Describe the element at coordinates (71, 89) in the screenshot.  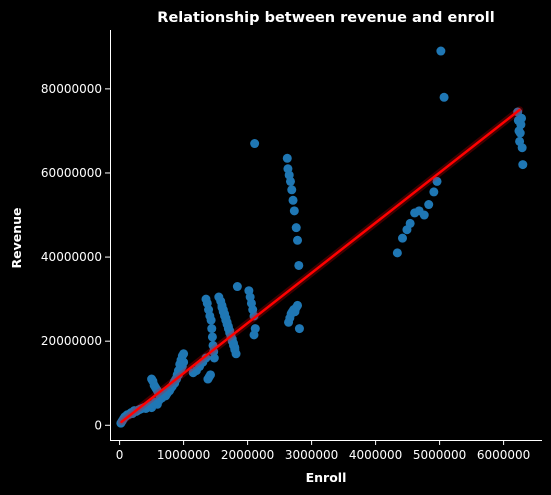
I see `y-tick-label: 80000000` at that location.